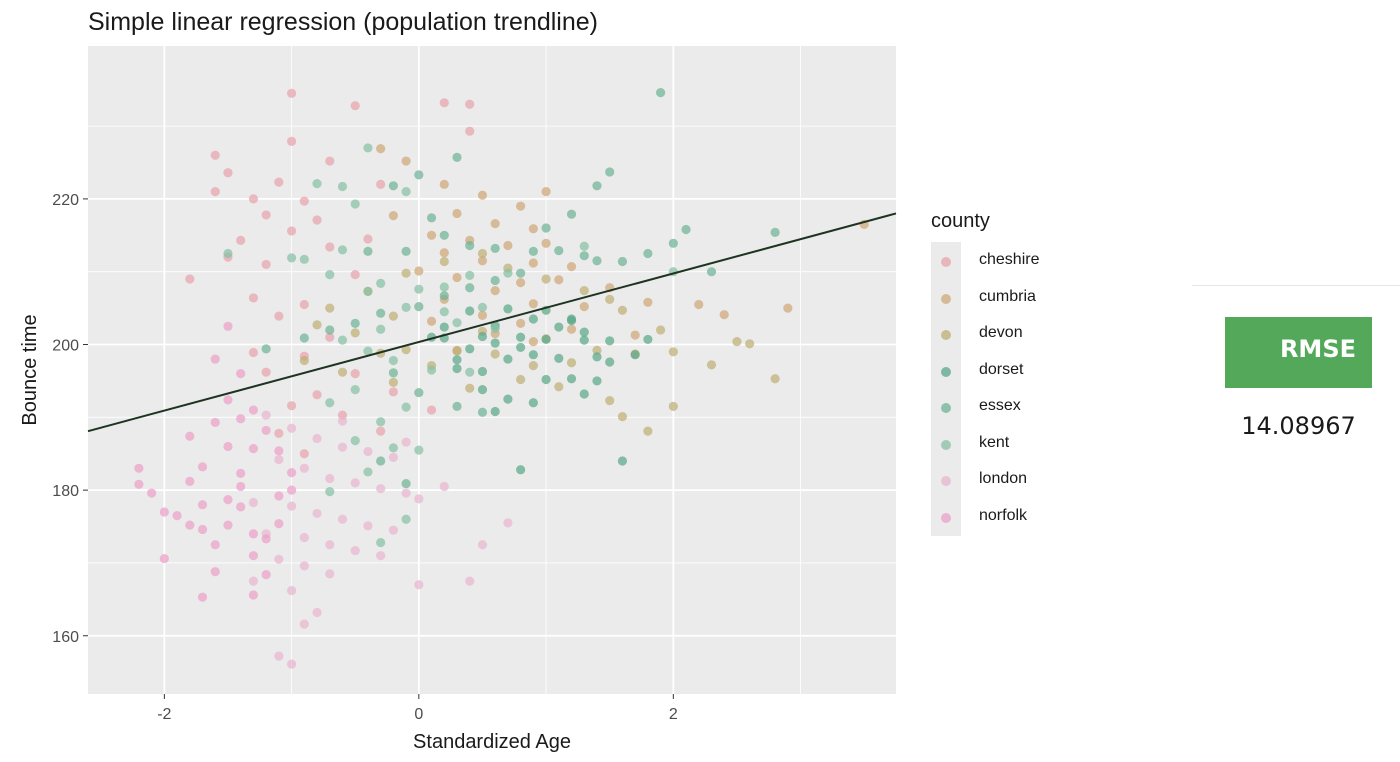 The image size is (1400, 762). Describe the element at coordinates (65, 637) in the screenshot. I see `y-tick-label: 160` at that location.